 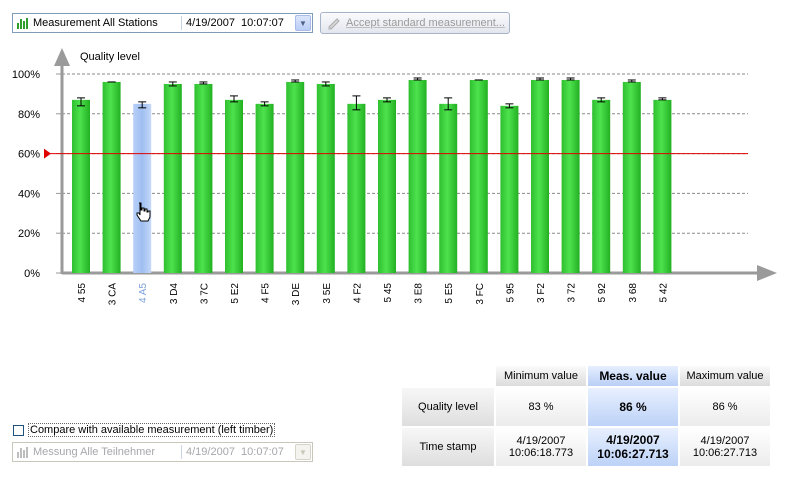 I want to click on maximum-value-header: Maximum value, so click(x=725, y=376).